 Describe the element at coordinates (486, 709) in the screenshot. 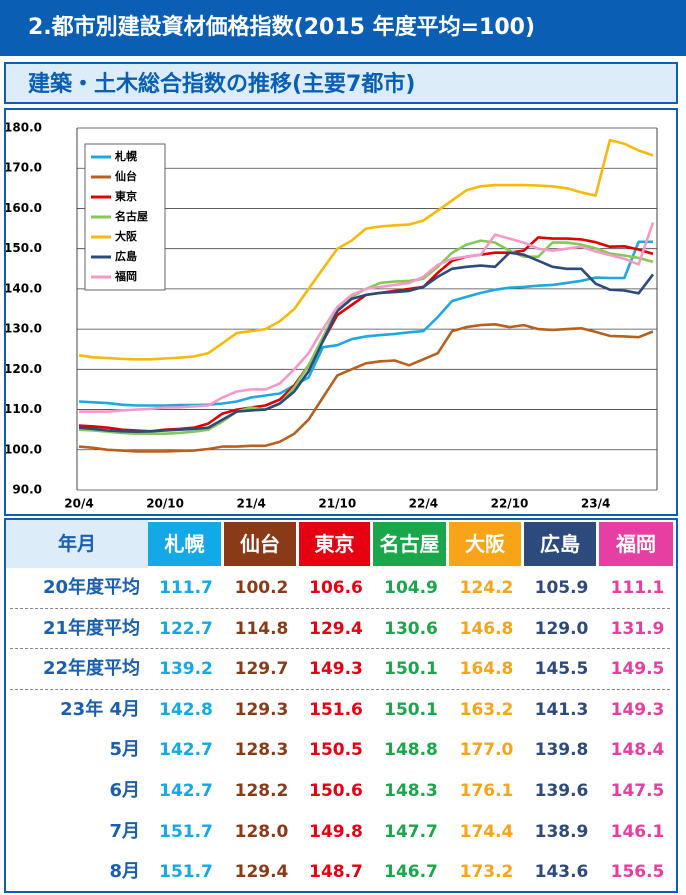

I see `table-cell: 163.2` at that location.